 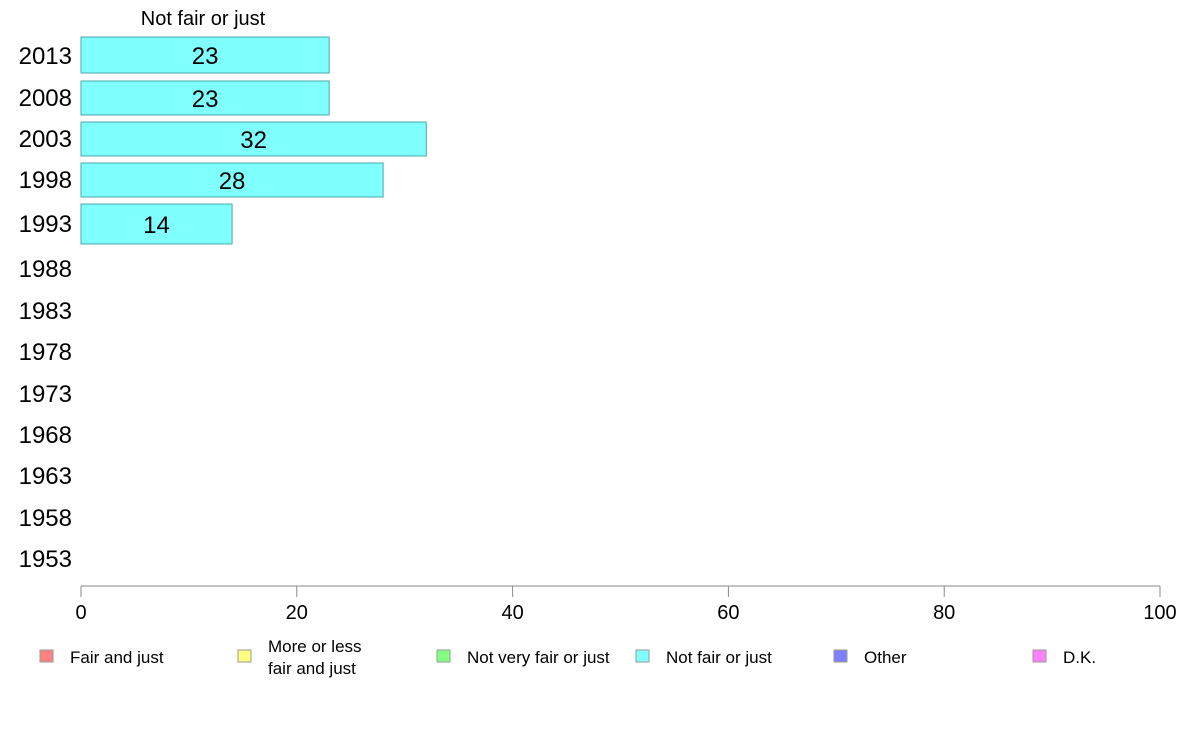 I want to click on legend-item-5: D.K., so click(x=1064, y=657).